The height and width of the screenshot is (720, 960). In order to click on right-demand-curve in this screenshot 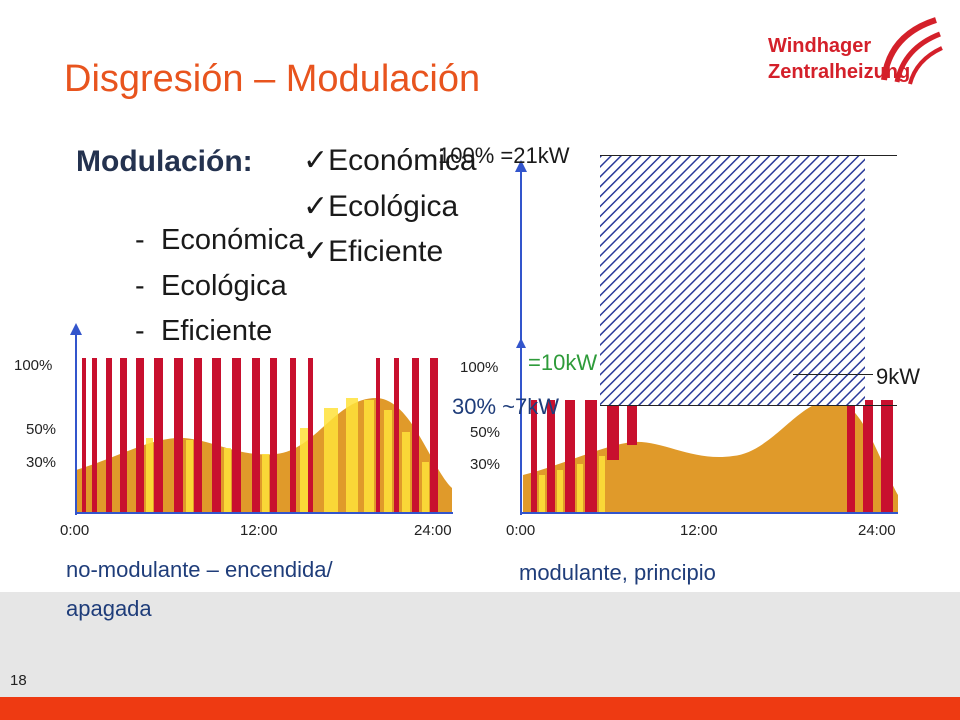, I will do `click(710, 456)`.